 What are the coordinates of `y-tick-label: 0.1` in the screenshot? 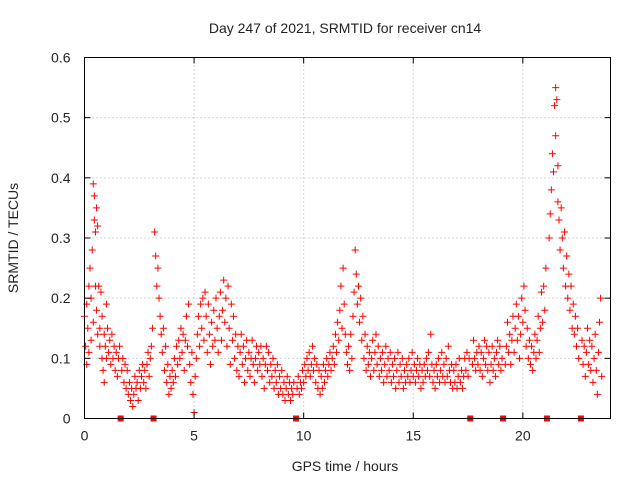 It's located at (61, 358).